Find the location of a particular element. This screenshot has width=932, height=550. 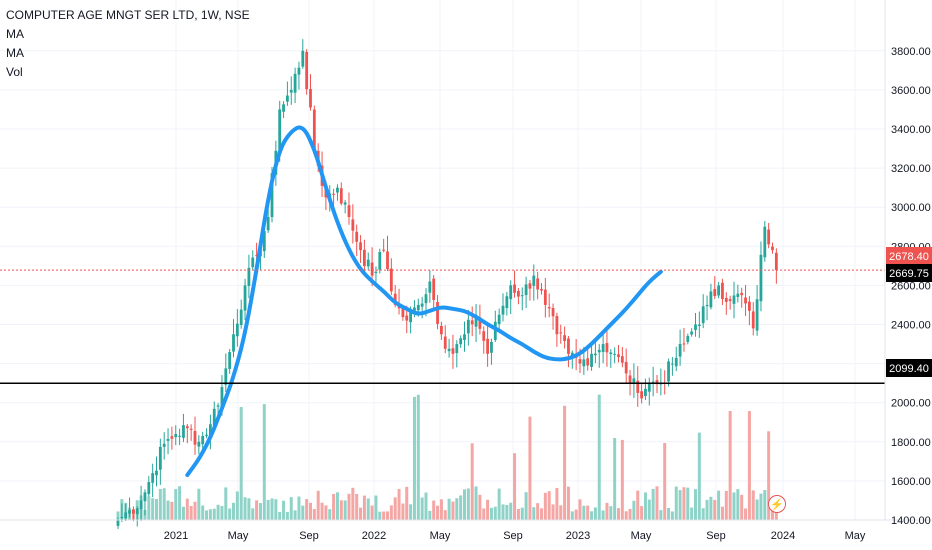

y-tick-label: 1600.00 is located at coordinates (911, 482).